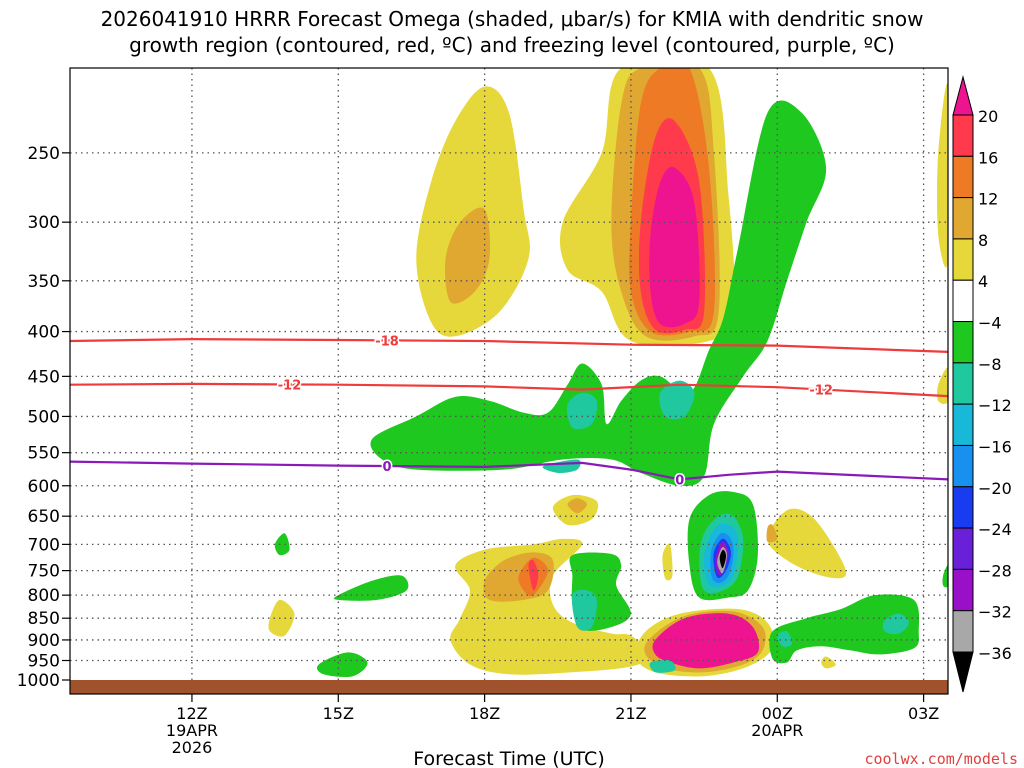 The image size is (1024, 768). Describe the element at coordinates (44, 641) in the screenshot. I see `y-tick-label-900: 900` at that location.